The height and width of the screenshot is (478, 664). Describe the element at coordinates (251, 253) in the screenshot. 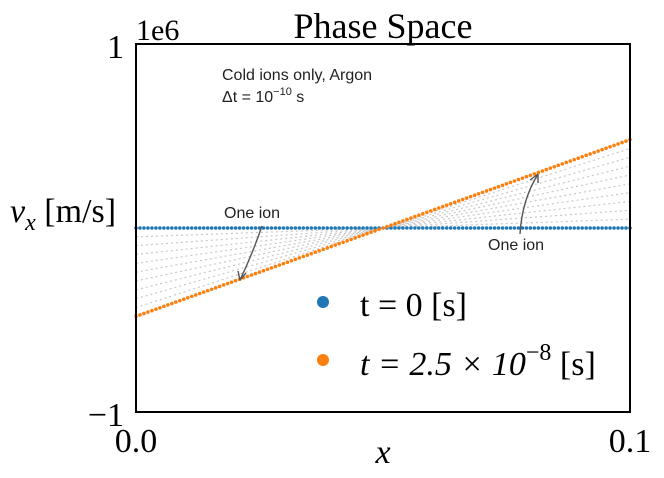

I see `annotation-arrow-left` at that location.